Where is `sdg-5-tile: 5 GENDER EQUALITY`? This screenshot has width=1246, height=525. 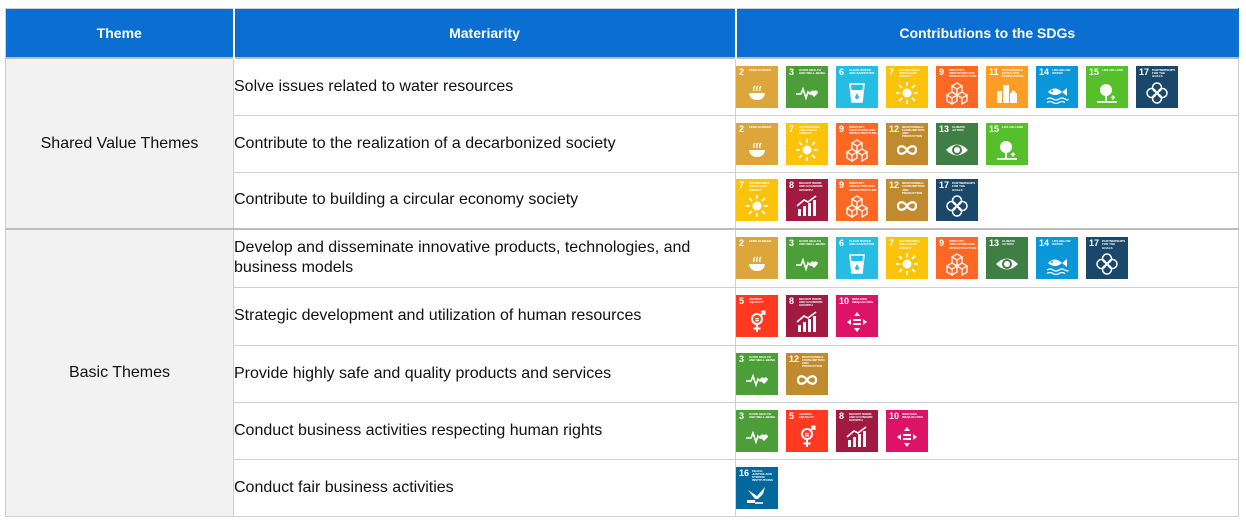 sdg-5-tile: 5 GENDER EQUALITY is located at coordinates (807, 430).